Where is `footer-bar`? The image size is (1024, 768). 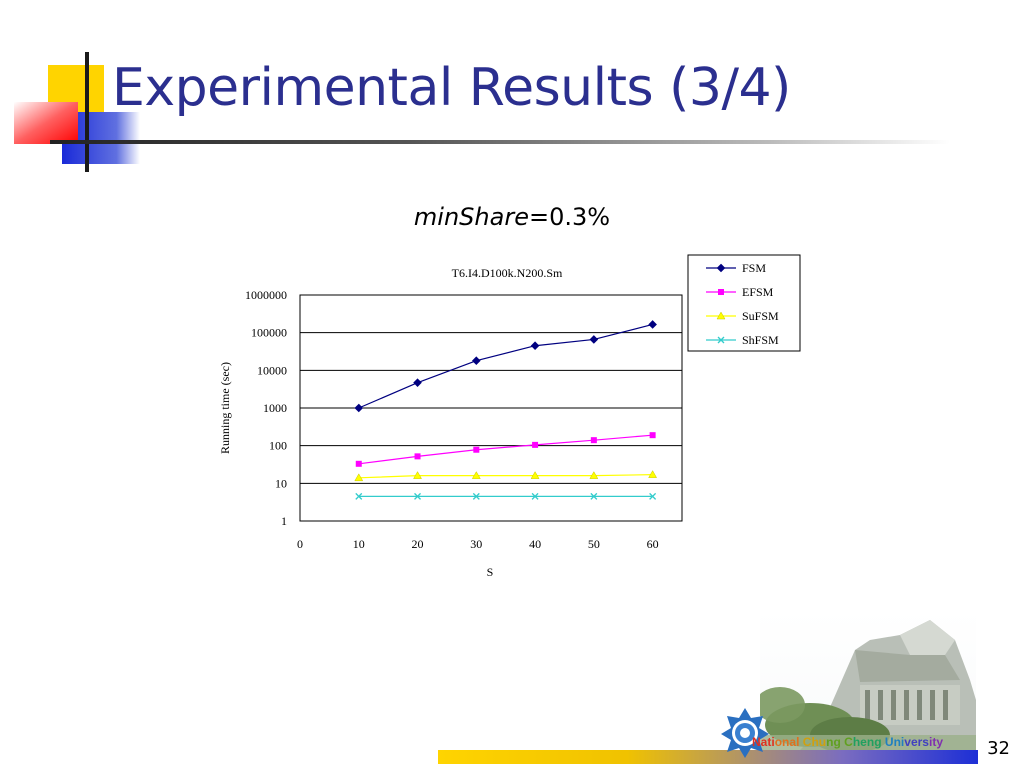 footer-bar is located at coordinates (708, 757).